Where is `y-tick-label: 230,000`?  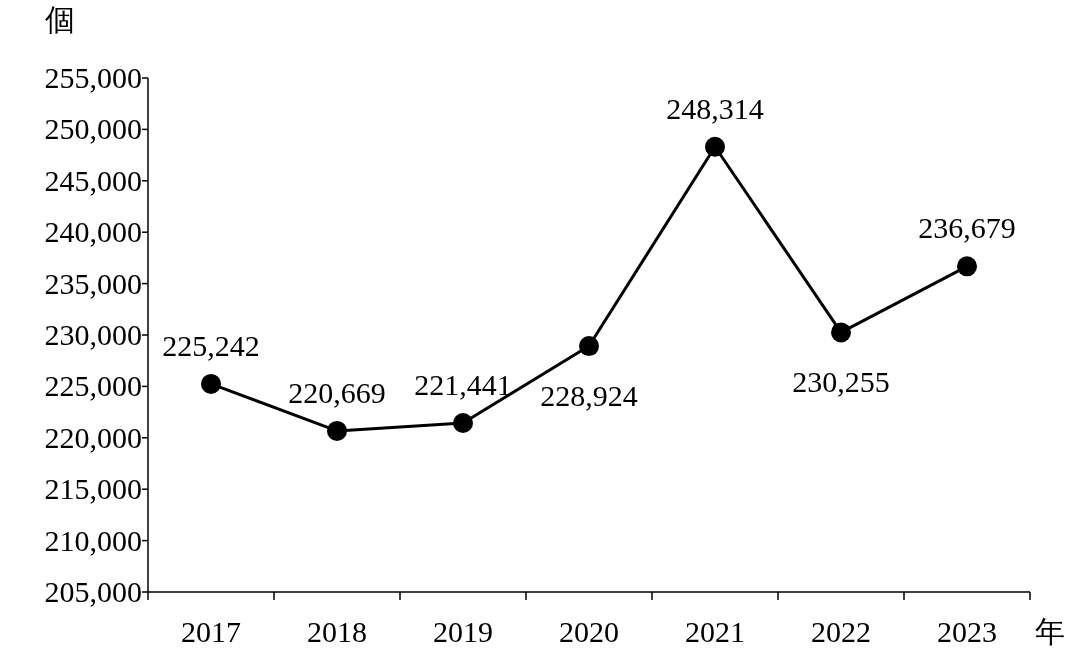 y-tick-label: 230,000 is located at coordinates (93, 334).